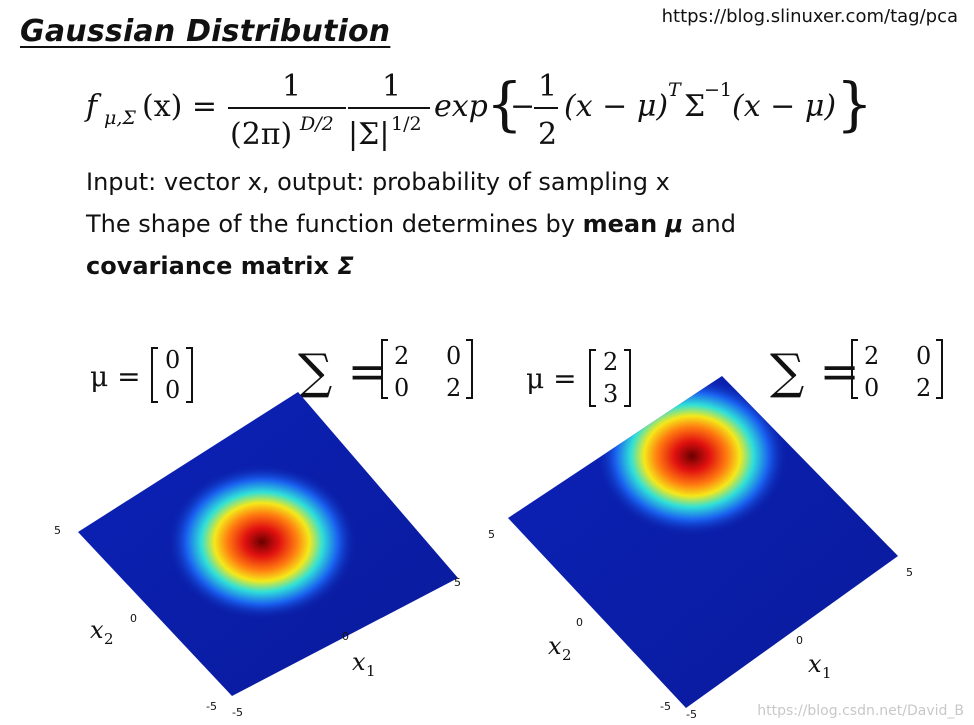 This screenshot has height=725, width=974. What do you see at coordinates (391, 86) in the screenshot?
I see `frac2-num: 1` at bounding box center [391, 86].